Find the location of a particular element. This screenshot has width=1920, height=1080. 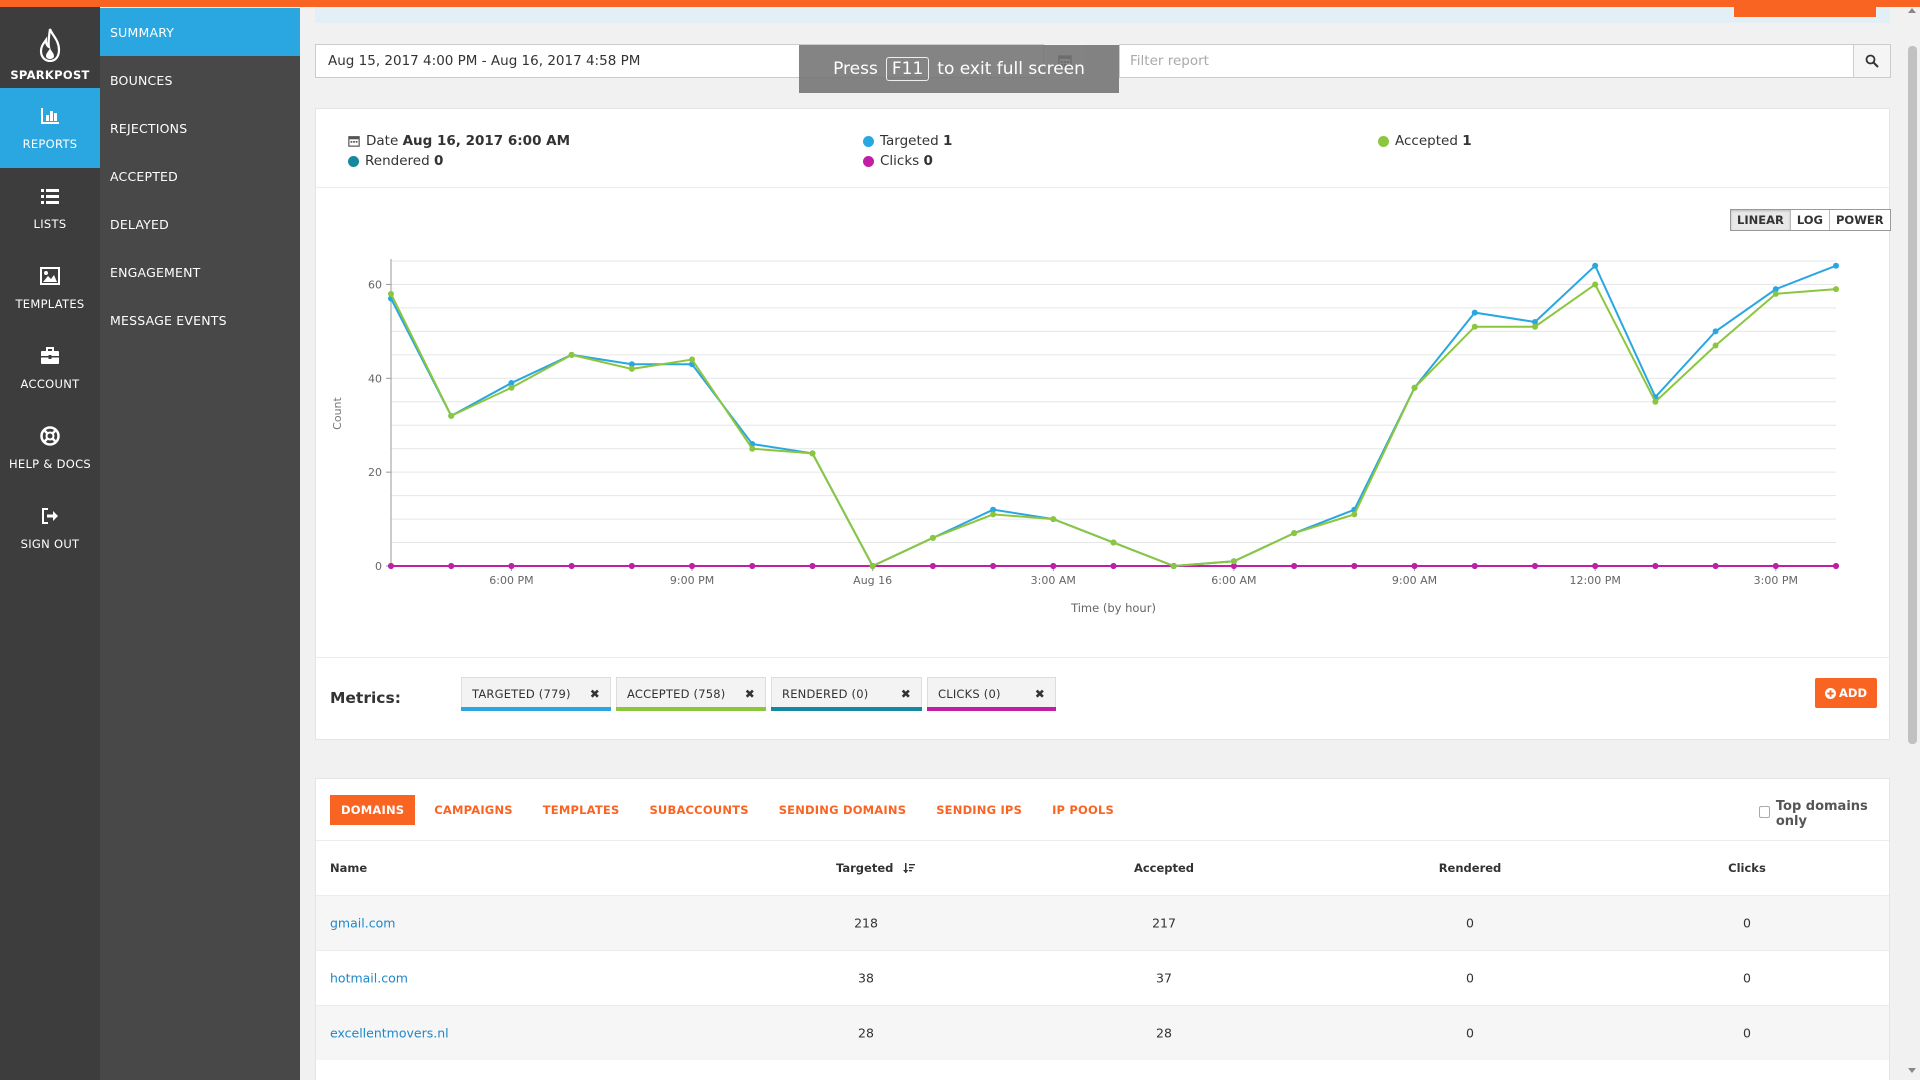

cell-rendered: 0 is located at coordinates (1470, 923).